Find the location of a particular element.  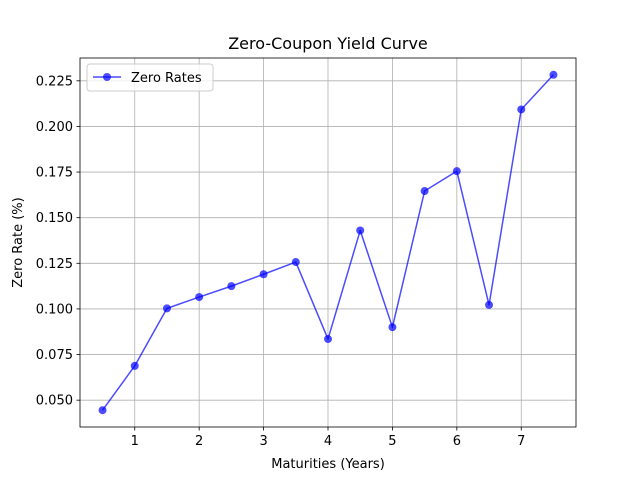

chart-title: Zero-Coupon Yield Curve is located at coordinates (328, 43).